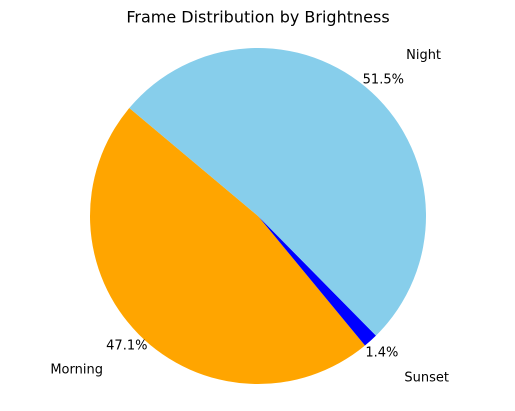 This screenshot has height=411, width=515. Describe the element at coordinates (257, 17) in the screenshot. I see `chart-title: Frame Distribution by Brightness` at that location.